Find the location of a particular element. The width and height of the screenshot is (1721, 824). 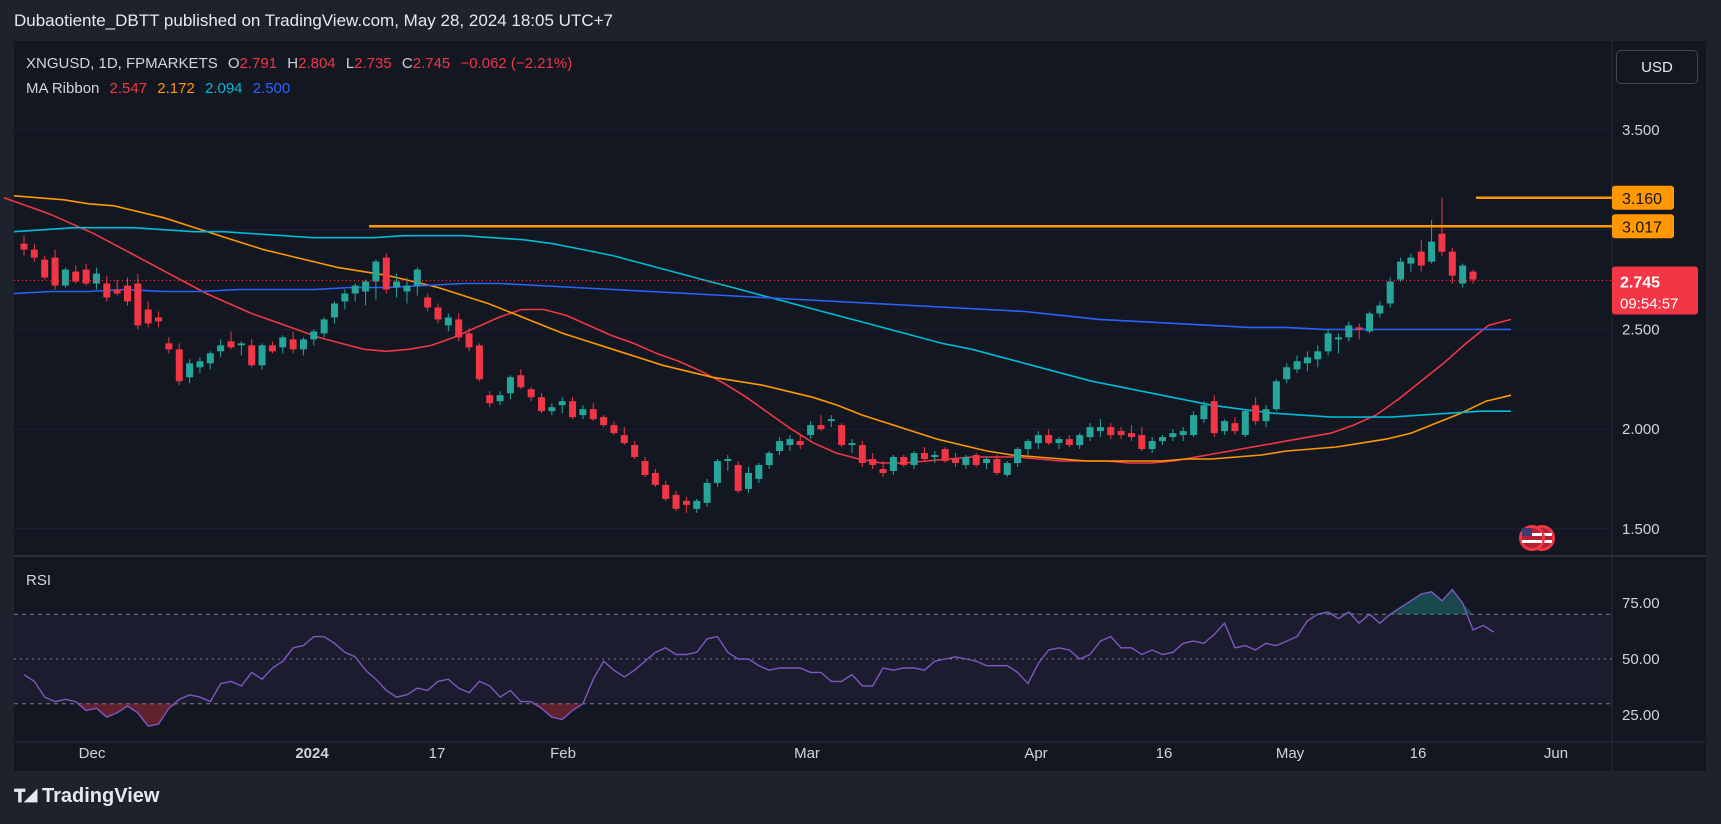

resistance-level-tag is located at coordinates (1643, 226).